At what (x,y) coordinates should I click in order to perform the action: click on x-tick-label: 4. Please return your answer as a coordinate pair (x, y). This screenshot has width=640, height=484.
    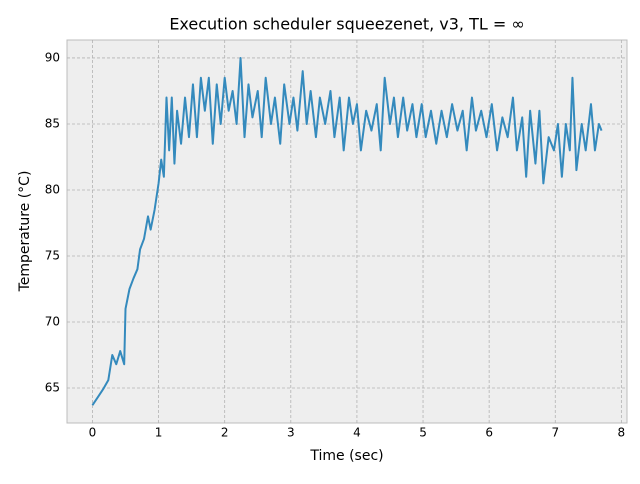
    Looking at the image, I should click on (357, 433).